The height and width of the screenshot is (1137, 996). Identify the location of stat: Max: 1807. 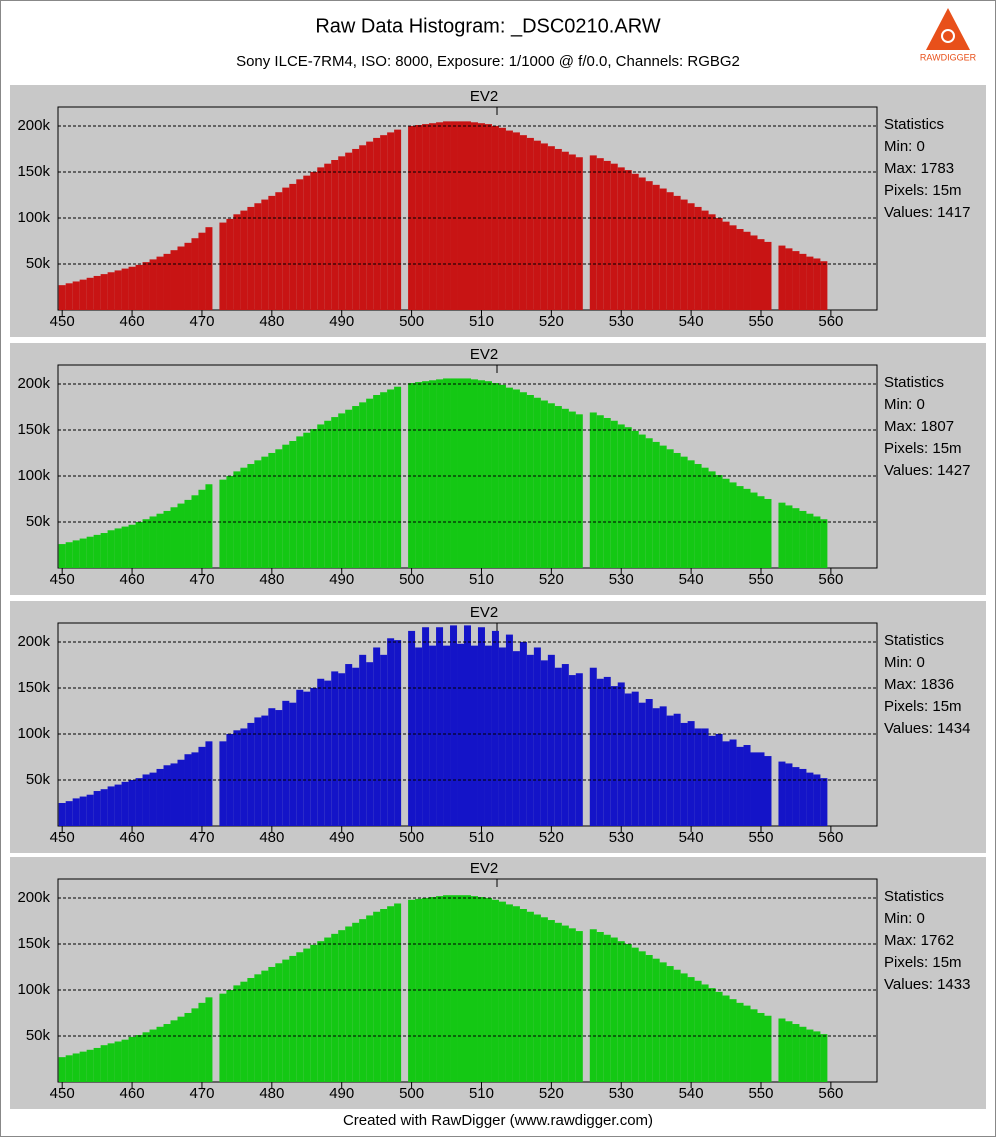
(919, 426).